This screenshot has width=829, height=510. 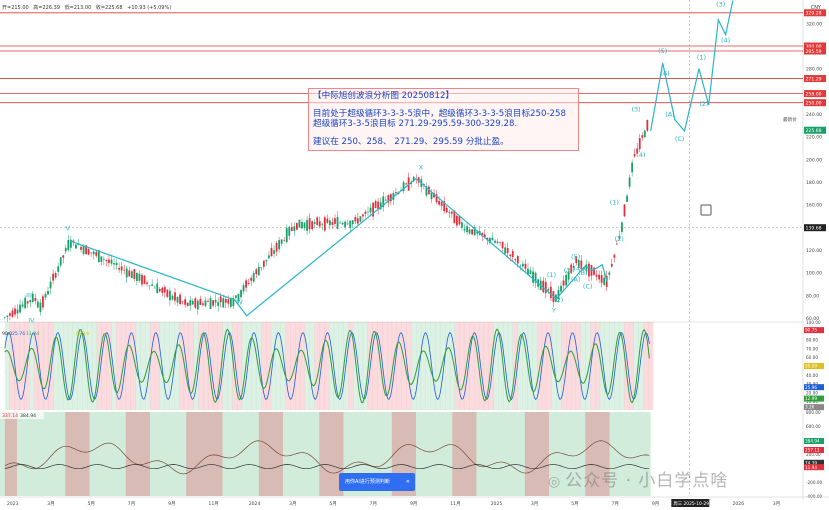 I want to click on y-tick-label: 320.00, so click(x=814, y=24).